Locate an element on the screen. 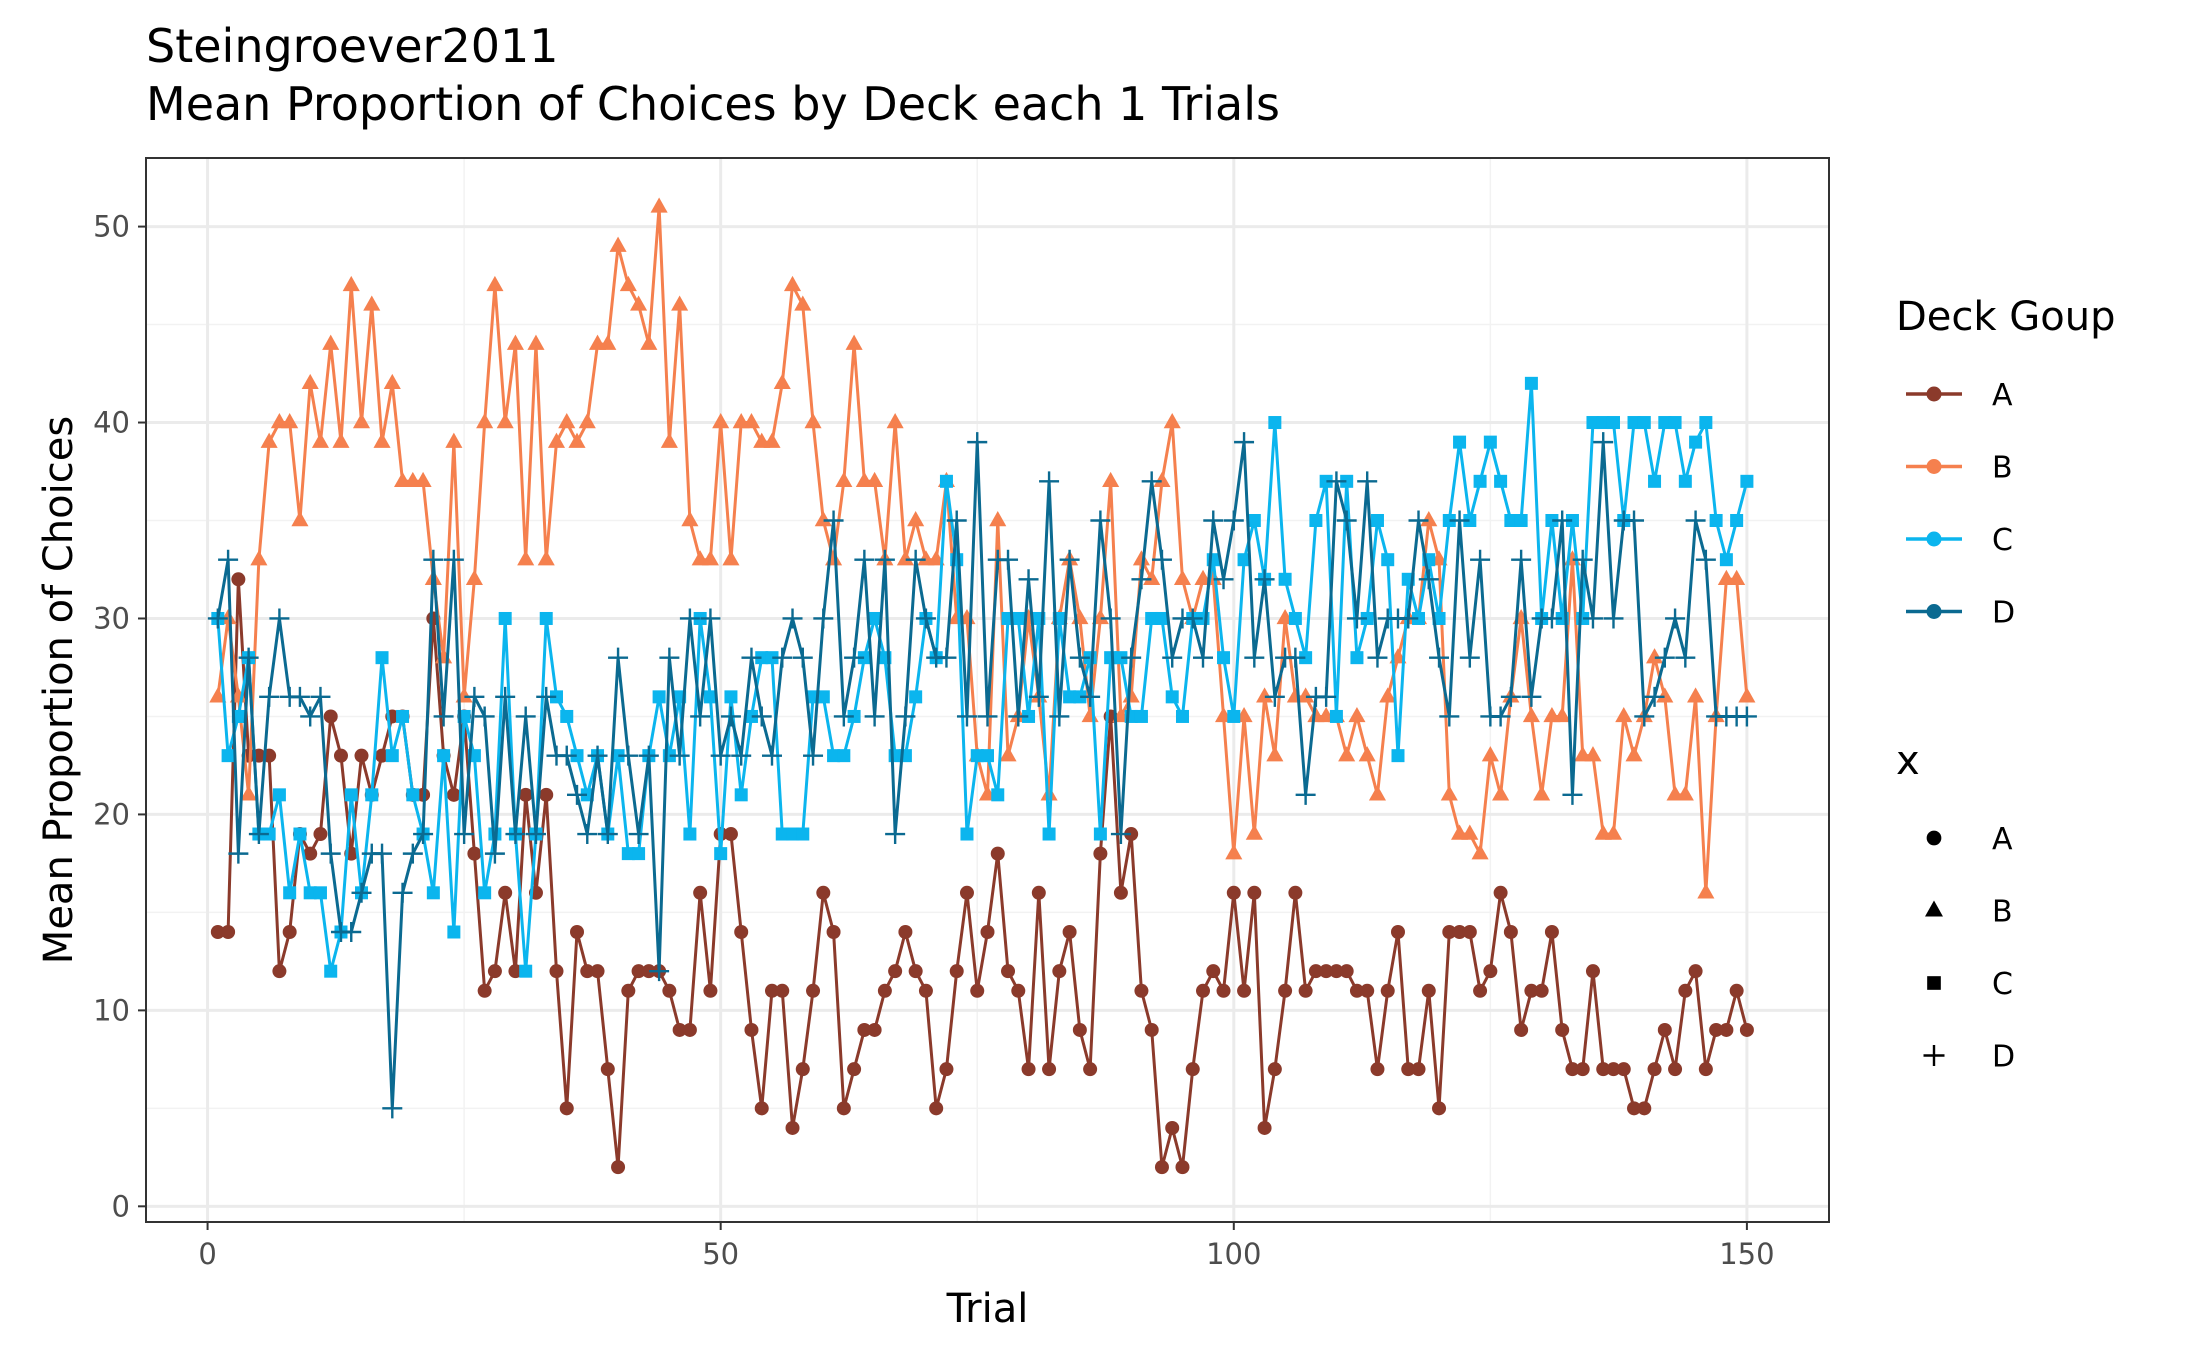 This screenshot has width=2187, height=1351. legend-key-marker is located at coordinates (1934, 539).